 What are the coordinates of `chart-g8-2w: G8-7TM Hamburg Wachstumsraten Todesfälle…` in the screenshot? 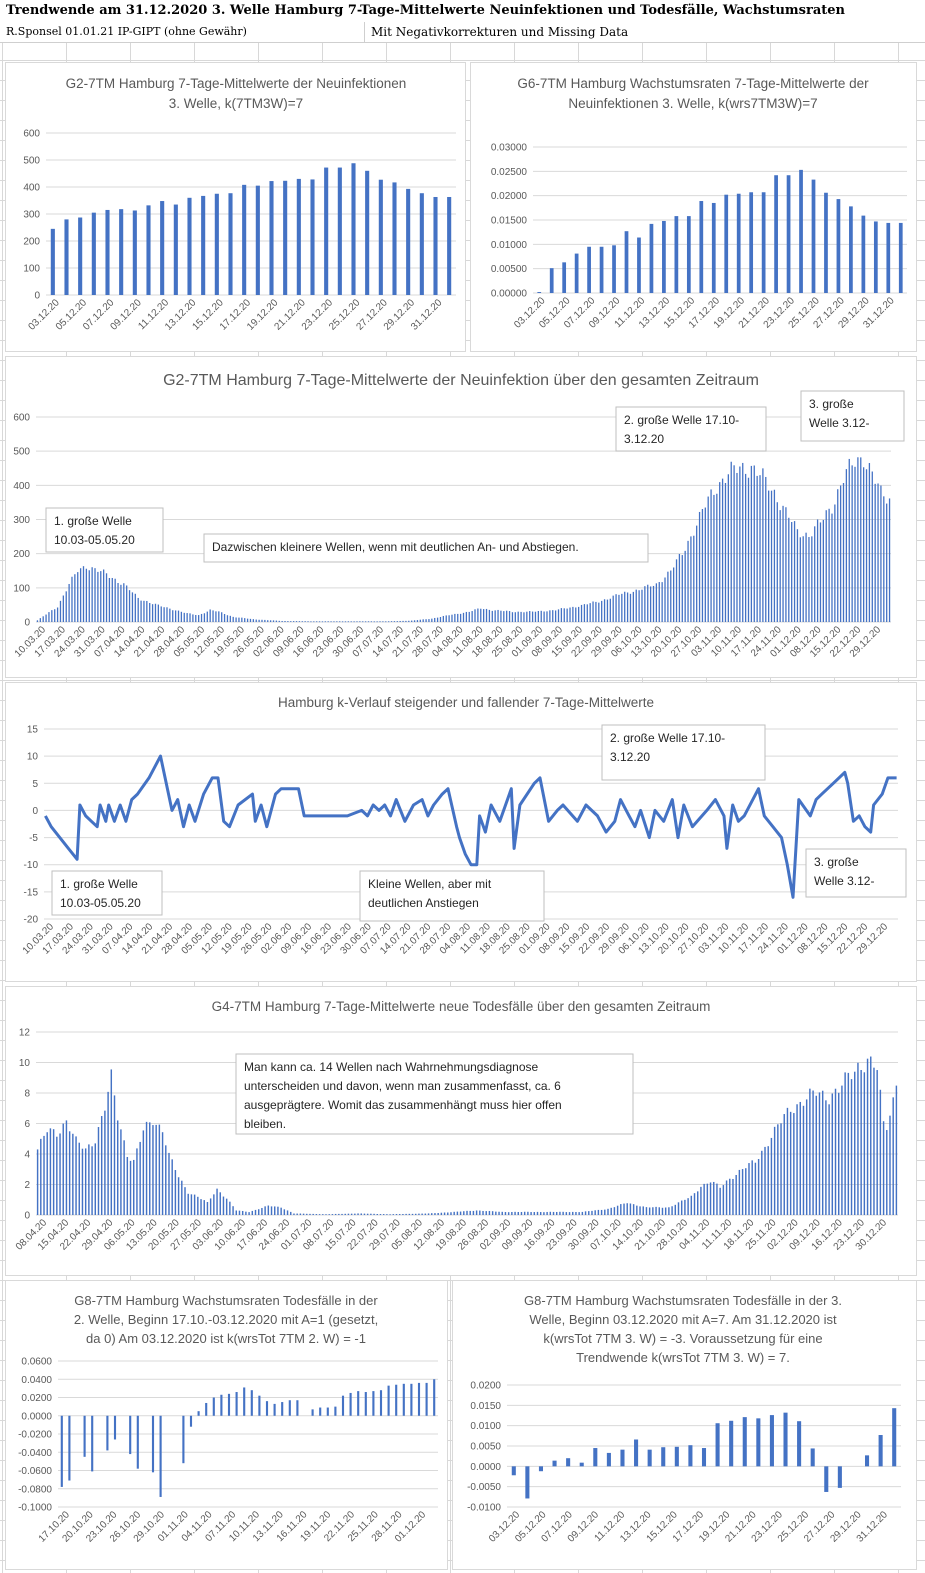 It's located at (226, 1425).